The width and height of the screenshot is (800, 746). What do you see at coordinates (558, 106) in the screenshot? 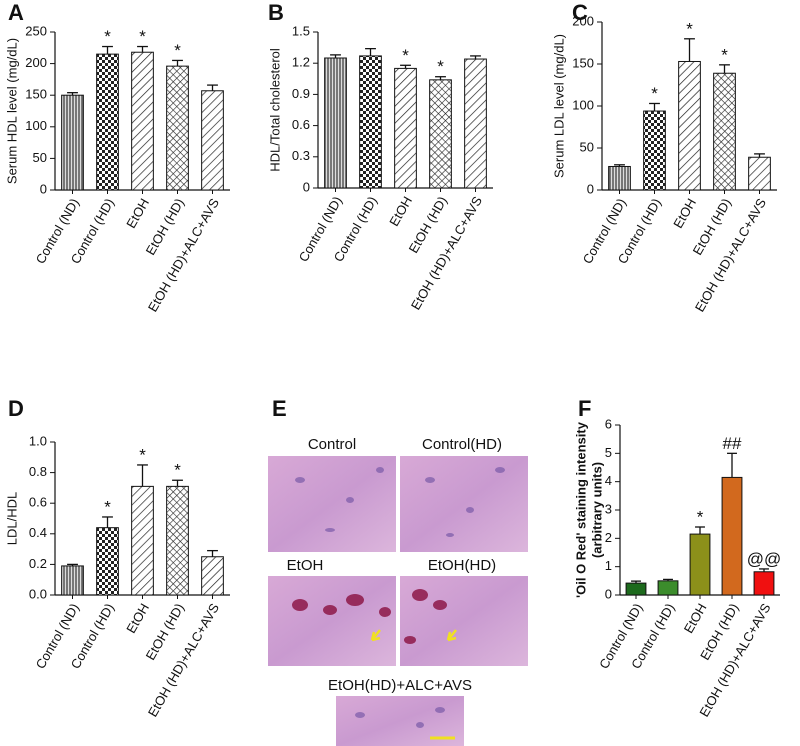
I see `y-axis-label: Serum LDL level (mg/dL)` at bounding box center [558, 106].